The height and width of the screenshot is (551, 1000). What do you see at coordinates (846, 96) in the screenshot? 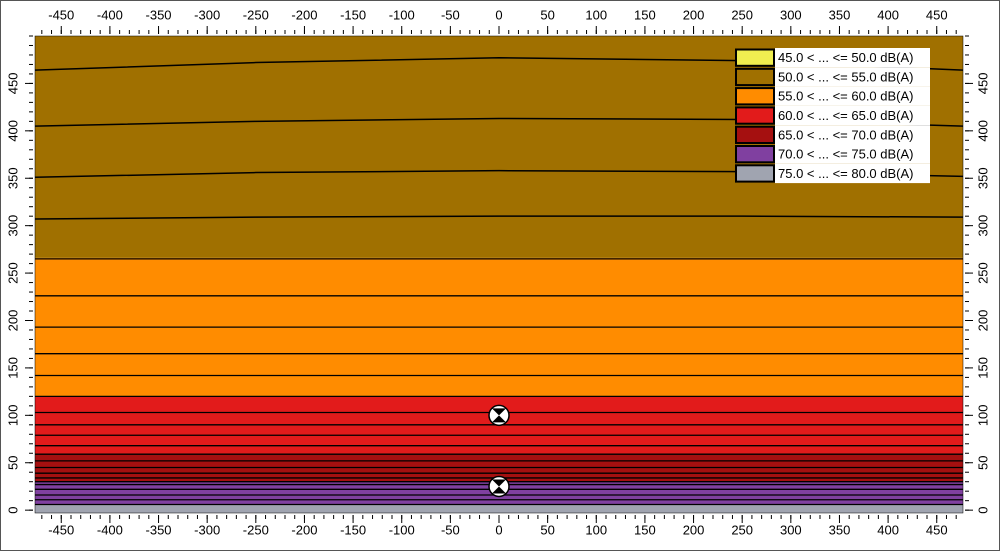
I see `legend-label: 55.0 < ... <= 60.0 dB(A)` at bounding box center [846, 96].